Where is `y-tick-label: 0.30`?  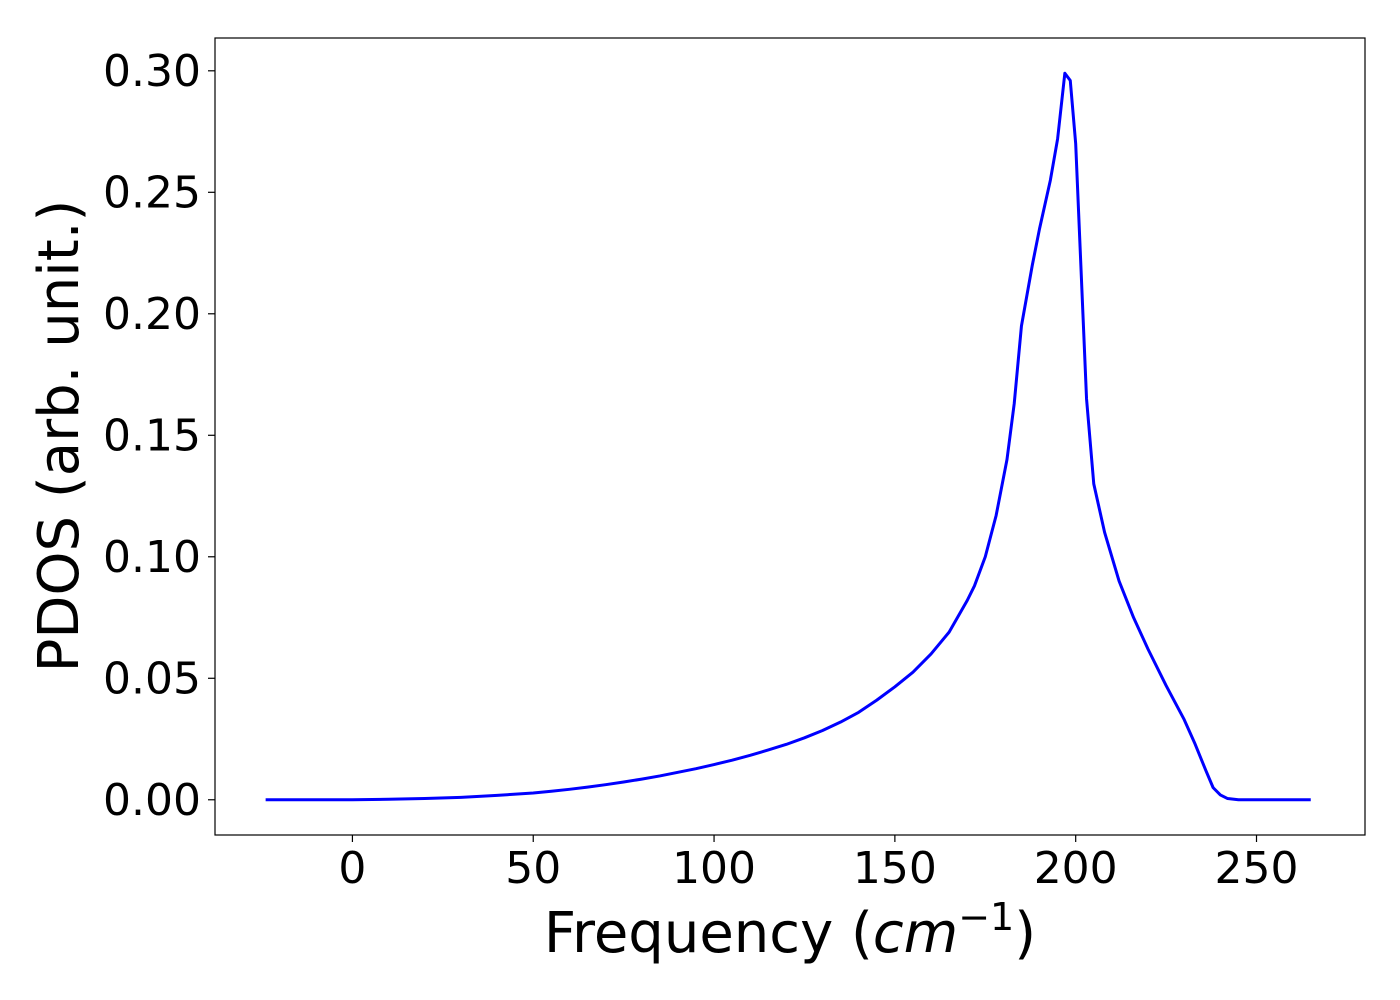 y-tick-label: 0.30 is located at coordinates (152, 71).